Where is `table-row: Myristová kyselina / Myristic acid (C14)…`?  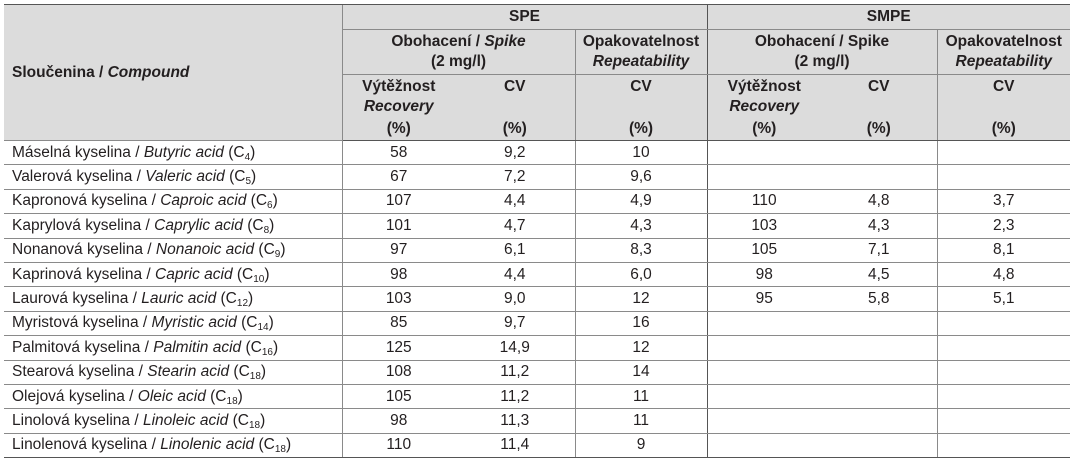
table-row: Myristová kyselina / Myristic acid (C14)… is located at coordinates (537, 324).